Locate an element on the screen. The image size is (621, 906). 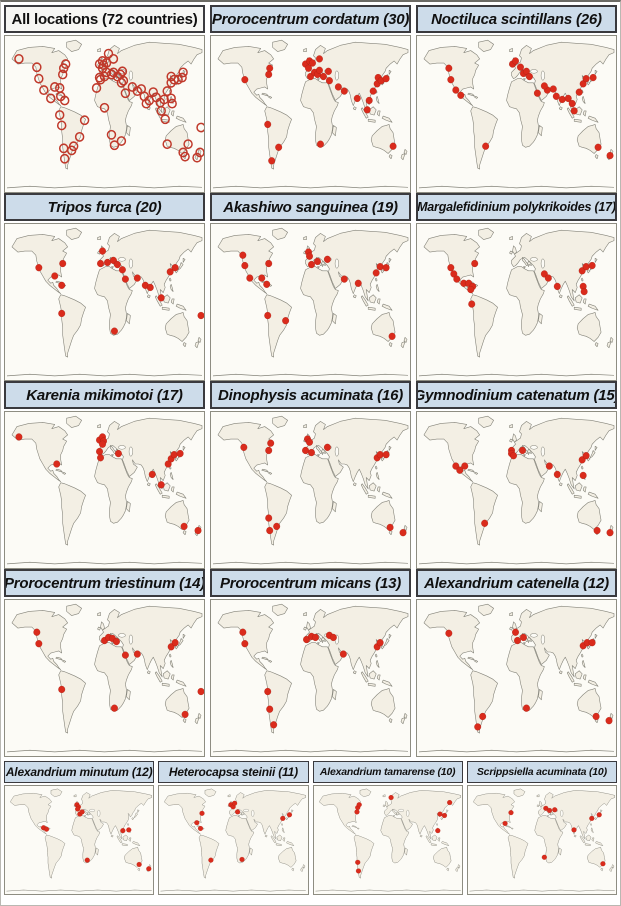
panel-dinophysis-acuminata: Dinophysis acuminata (16) is located at coordinates (310, 475).